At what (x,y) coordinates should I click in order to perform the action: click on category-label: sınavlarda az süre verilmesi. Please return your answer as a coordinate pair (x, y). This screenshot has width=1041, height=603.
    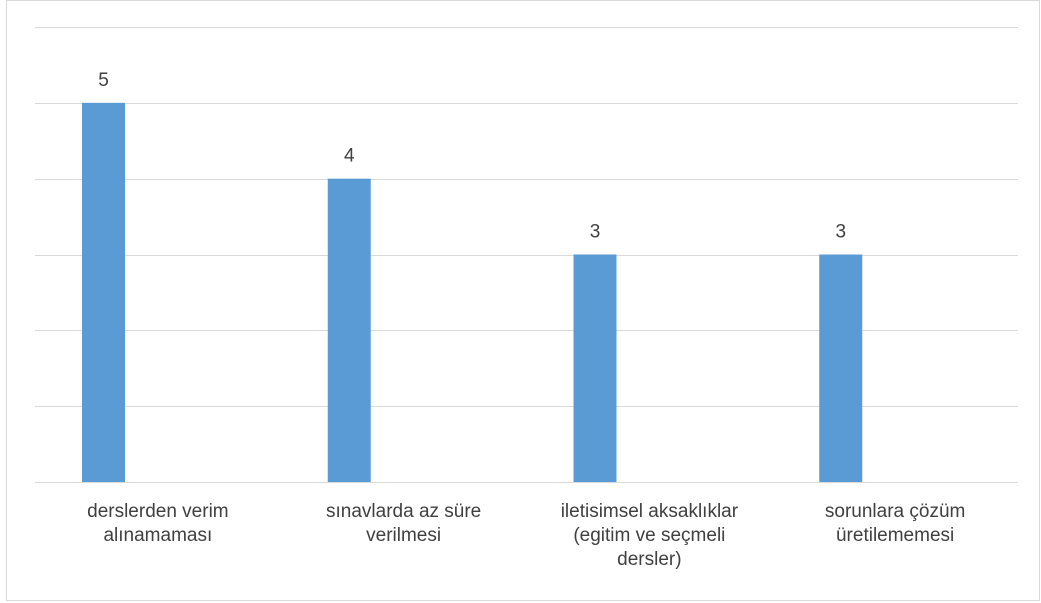
    Looking at the image, I should click on (404, 523).